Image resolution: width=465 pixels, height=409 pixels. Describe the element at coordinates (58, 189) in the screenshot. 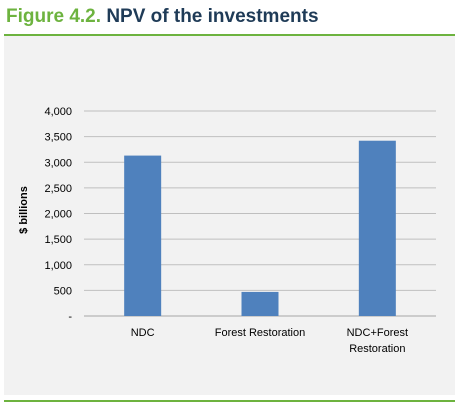

I see `y-tick-label: 2,500` at that location.